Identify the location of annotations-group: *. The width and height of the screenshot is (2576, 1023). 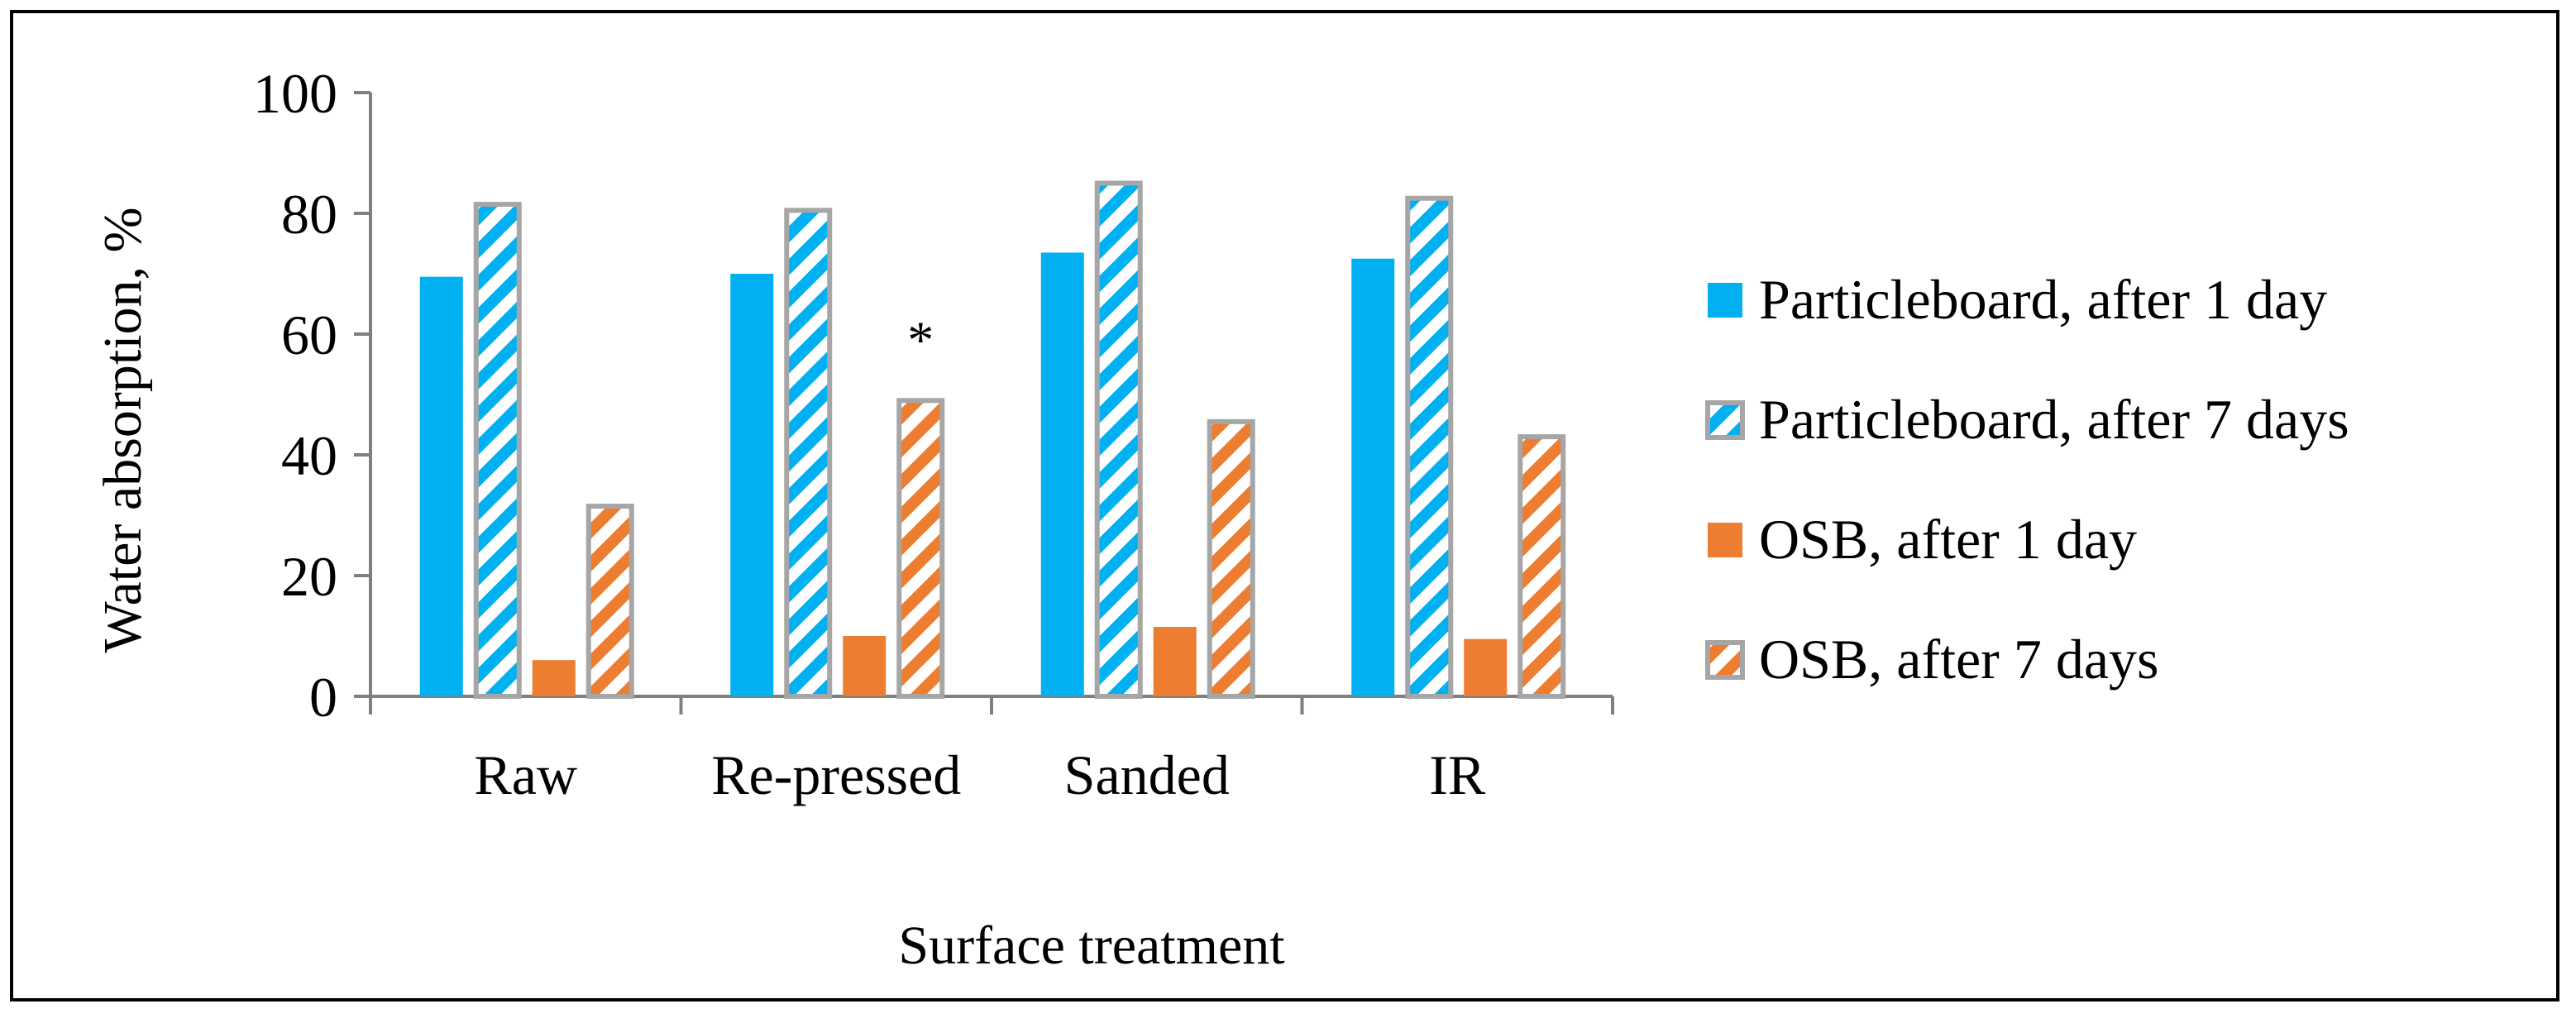
(920, 340).